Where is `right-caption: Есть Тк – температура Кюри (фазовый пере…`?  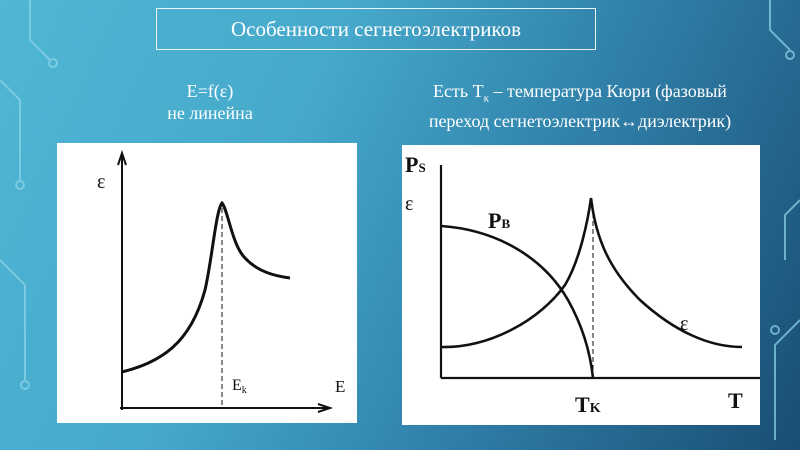 right-caption: Есть Тк – температура Кюри (фазовый пере… is located at coordinates (580, 106).